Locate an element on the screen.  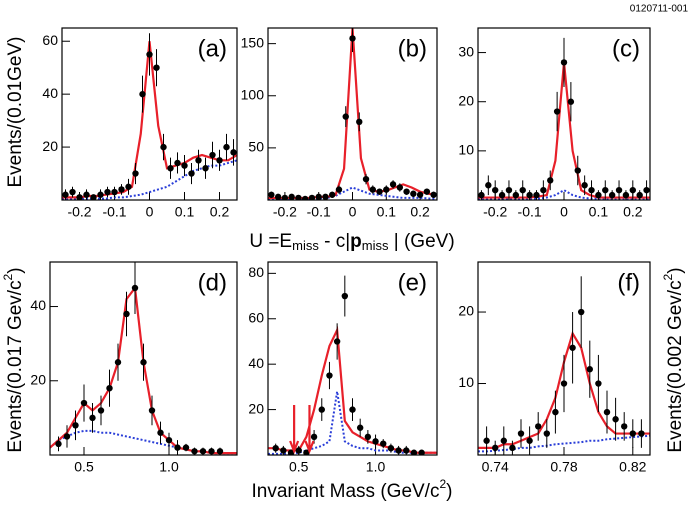
panel-label: (e) is located at coordinates (412, 282).